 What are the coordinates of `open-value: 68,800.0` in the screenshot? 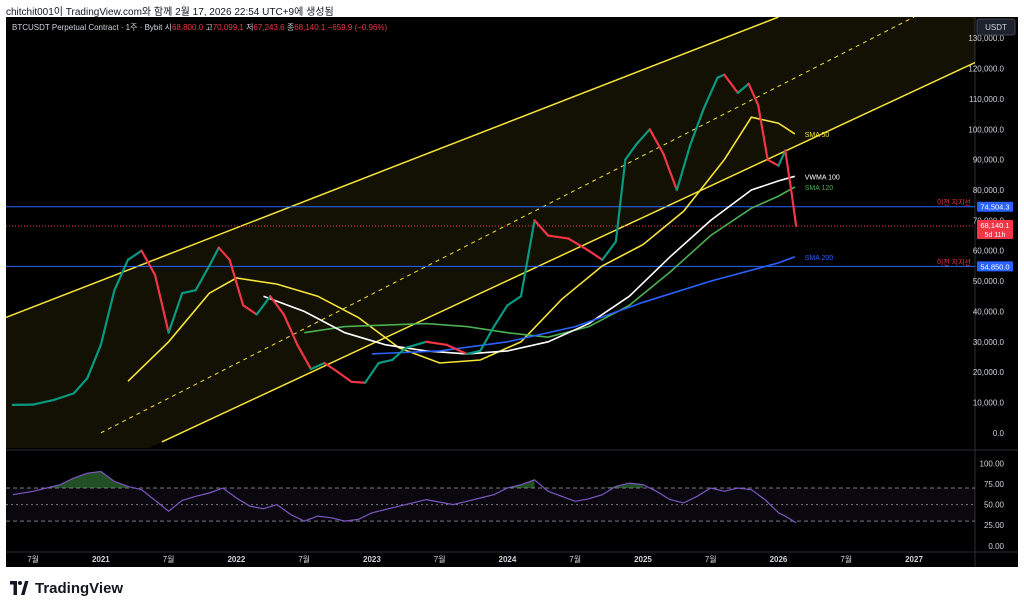 It's located at (187, 27).